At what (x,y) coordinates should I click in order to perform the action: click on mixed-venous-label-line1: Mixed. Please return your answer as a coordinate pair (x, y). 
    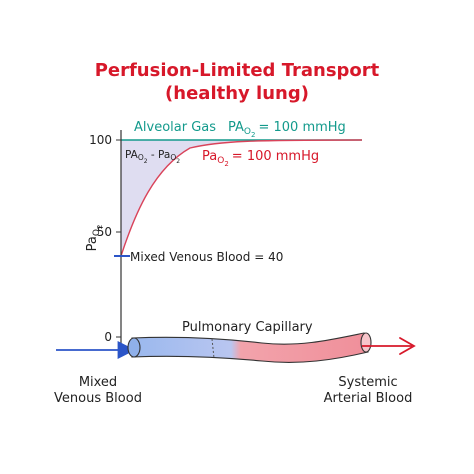
    Looking at the image, I should click on (98, 382).